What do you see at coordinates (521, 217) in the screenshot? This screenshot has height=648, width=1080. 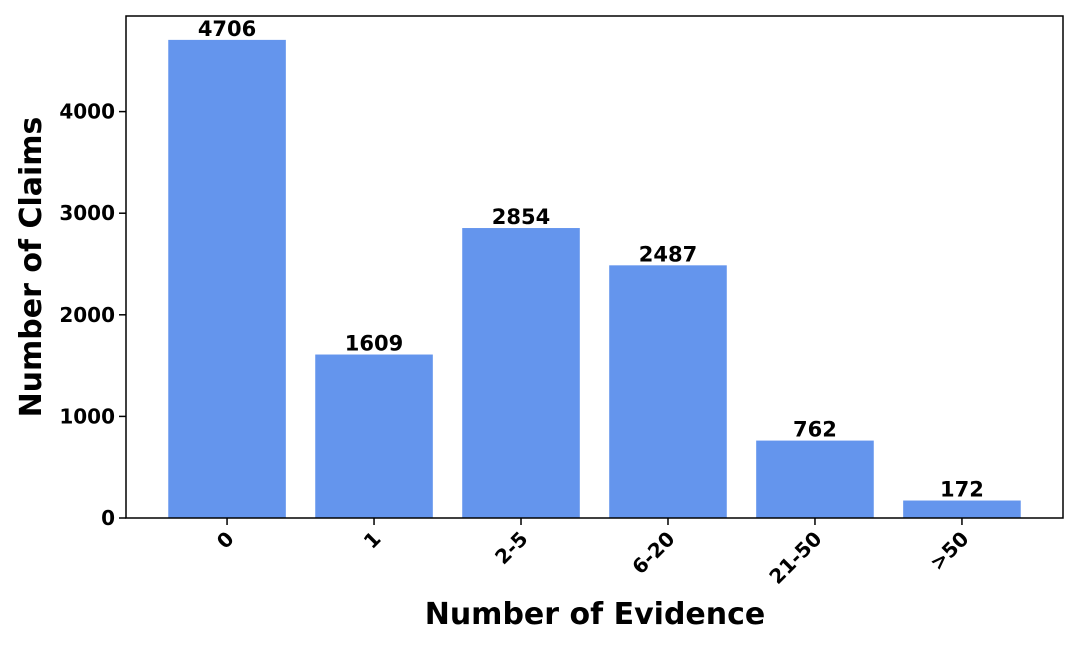 I see `value-label: 2854` at bounding box center [521, 217].